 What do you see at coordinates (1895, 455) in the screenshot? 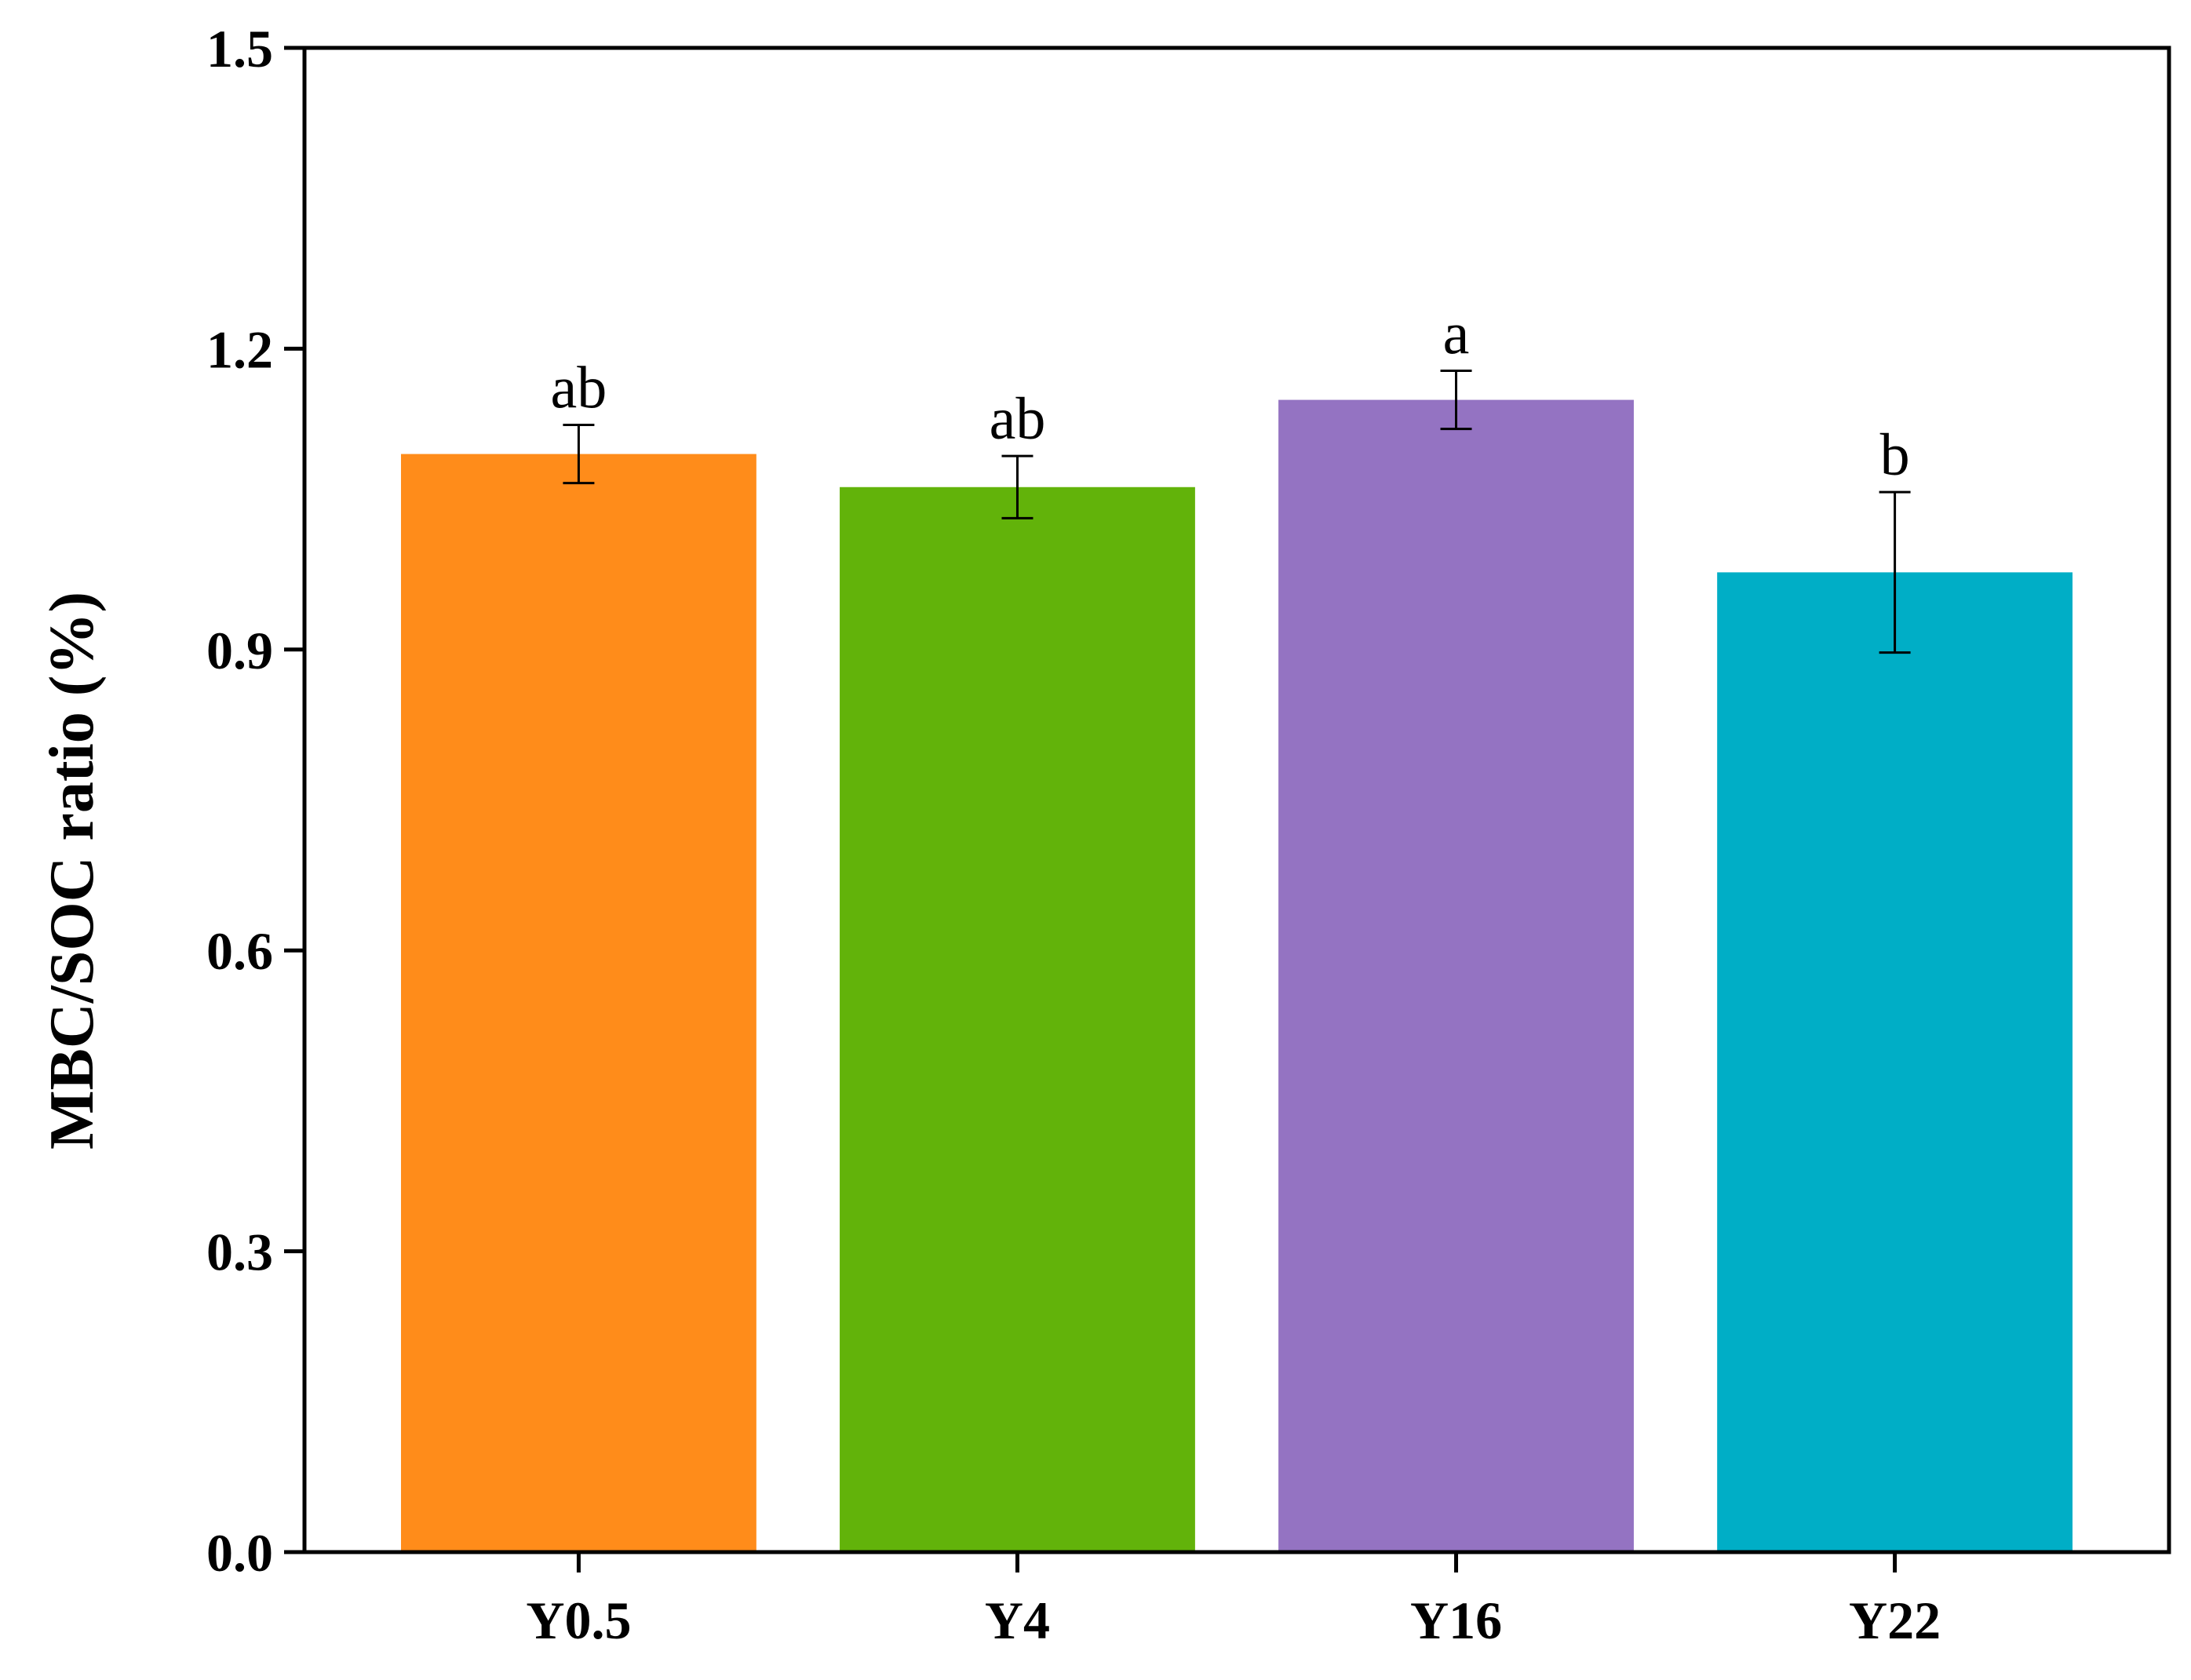
I see `significance-label: b` at bounding box center [1895, 455].